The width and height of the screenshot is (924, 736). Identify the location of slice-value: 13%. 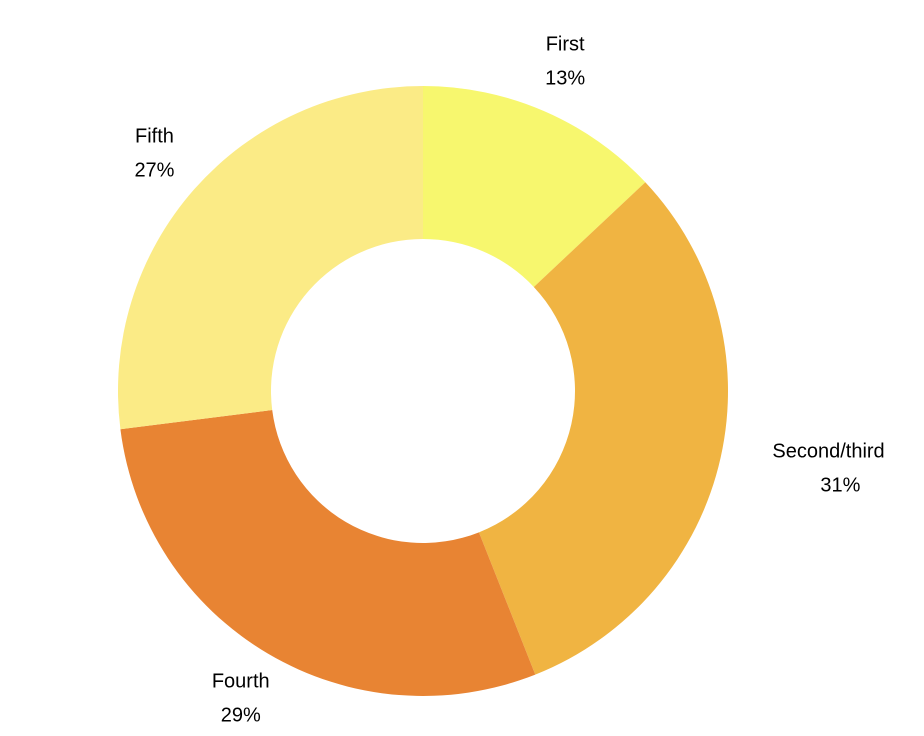
(565, 79).